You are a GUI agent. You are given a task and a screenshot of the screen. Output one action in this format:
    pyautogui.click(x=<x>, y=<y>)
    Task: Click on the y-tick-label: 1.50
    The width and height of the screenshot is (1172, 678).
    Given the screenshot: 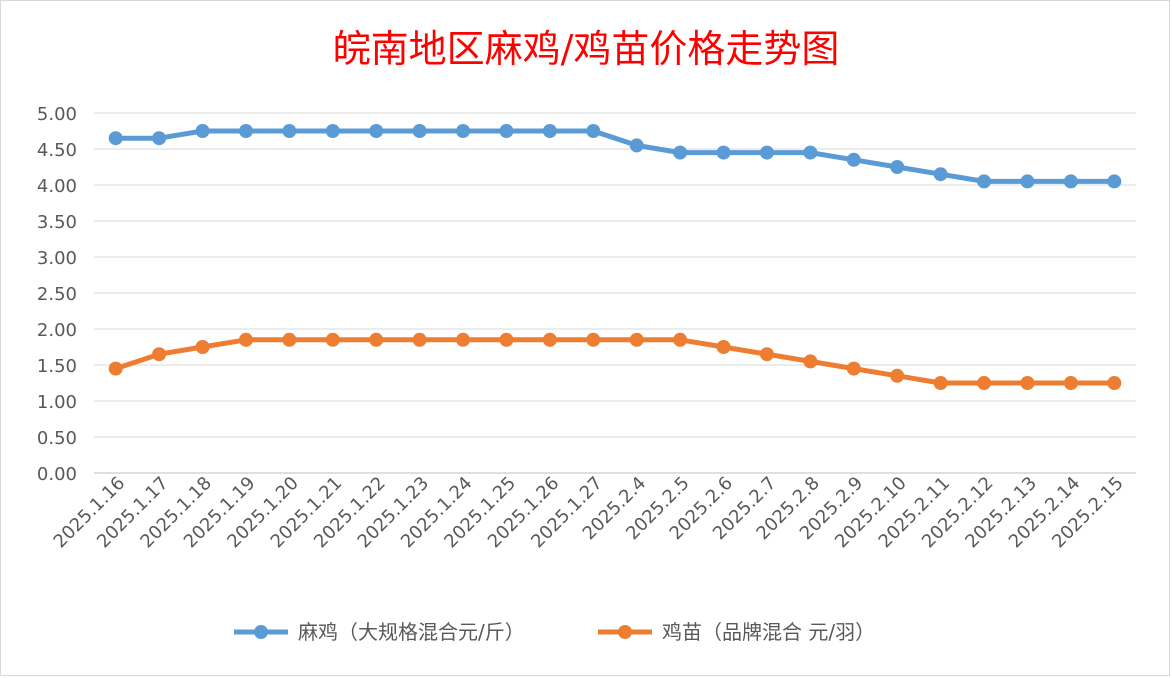 What is the action you would take?
    pyautogui.click(x=57, y=366)
    